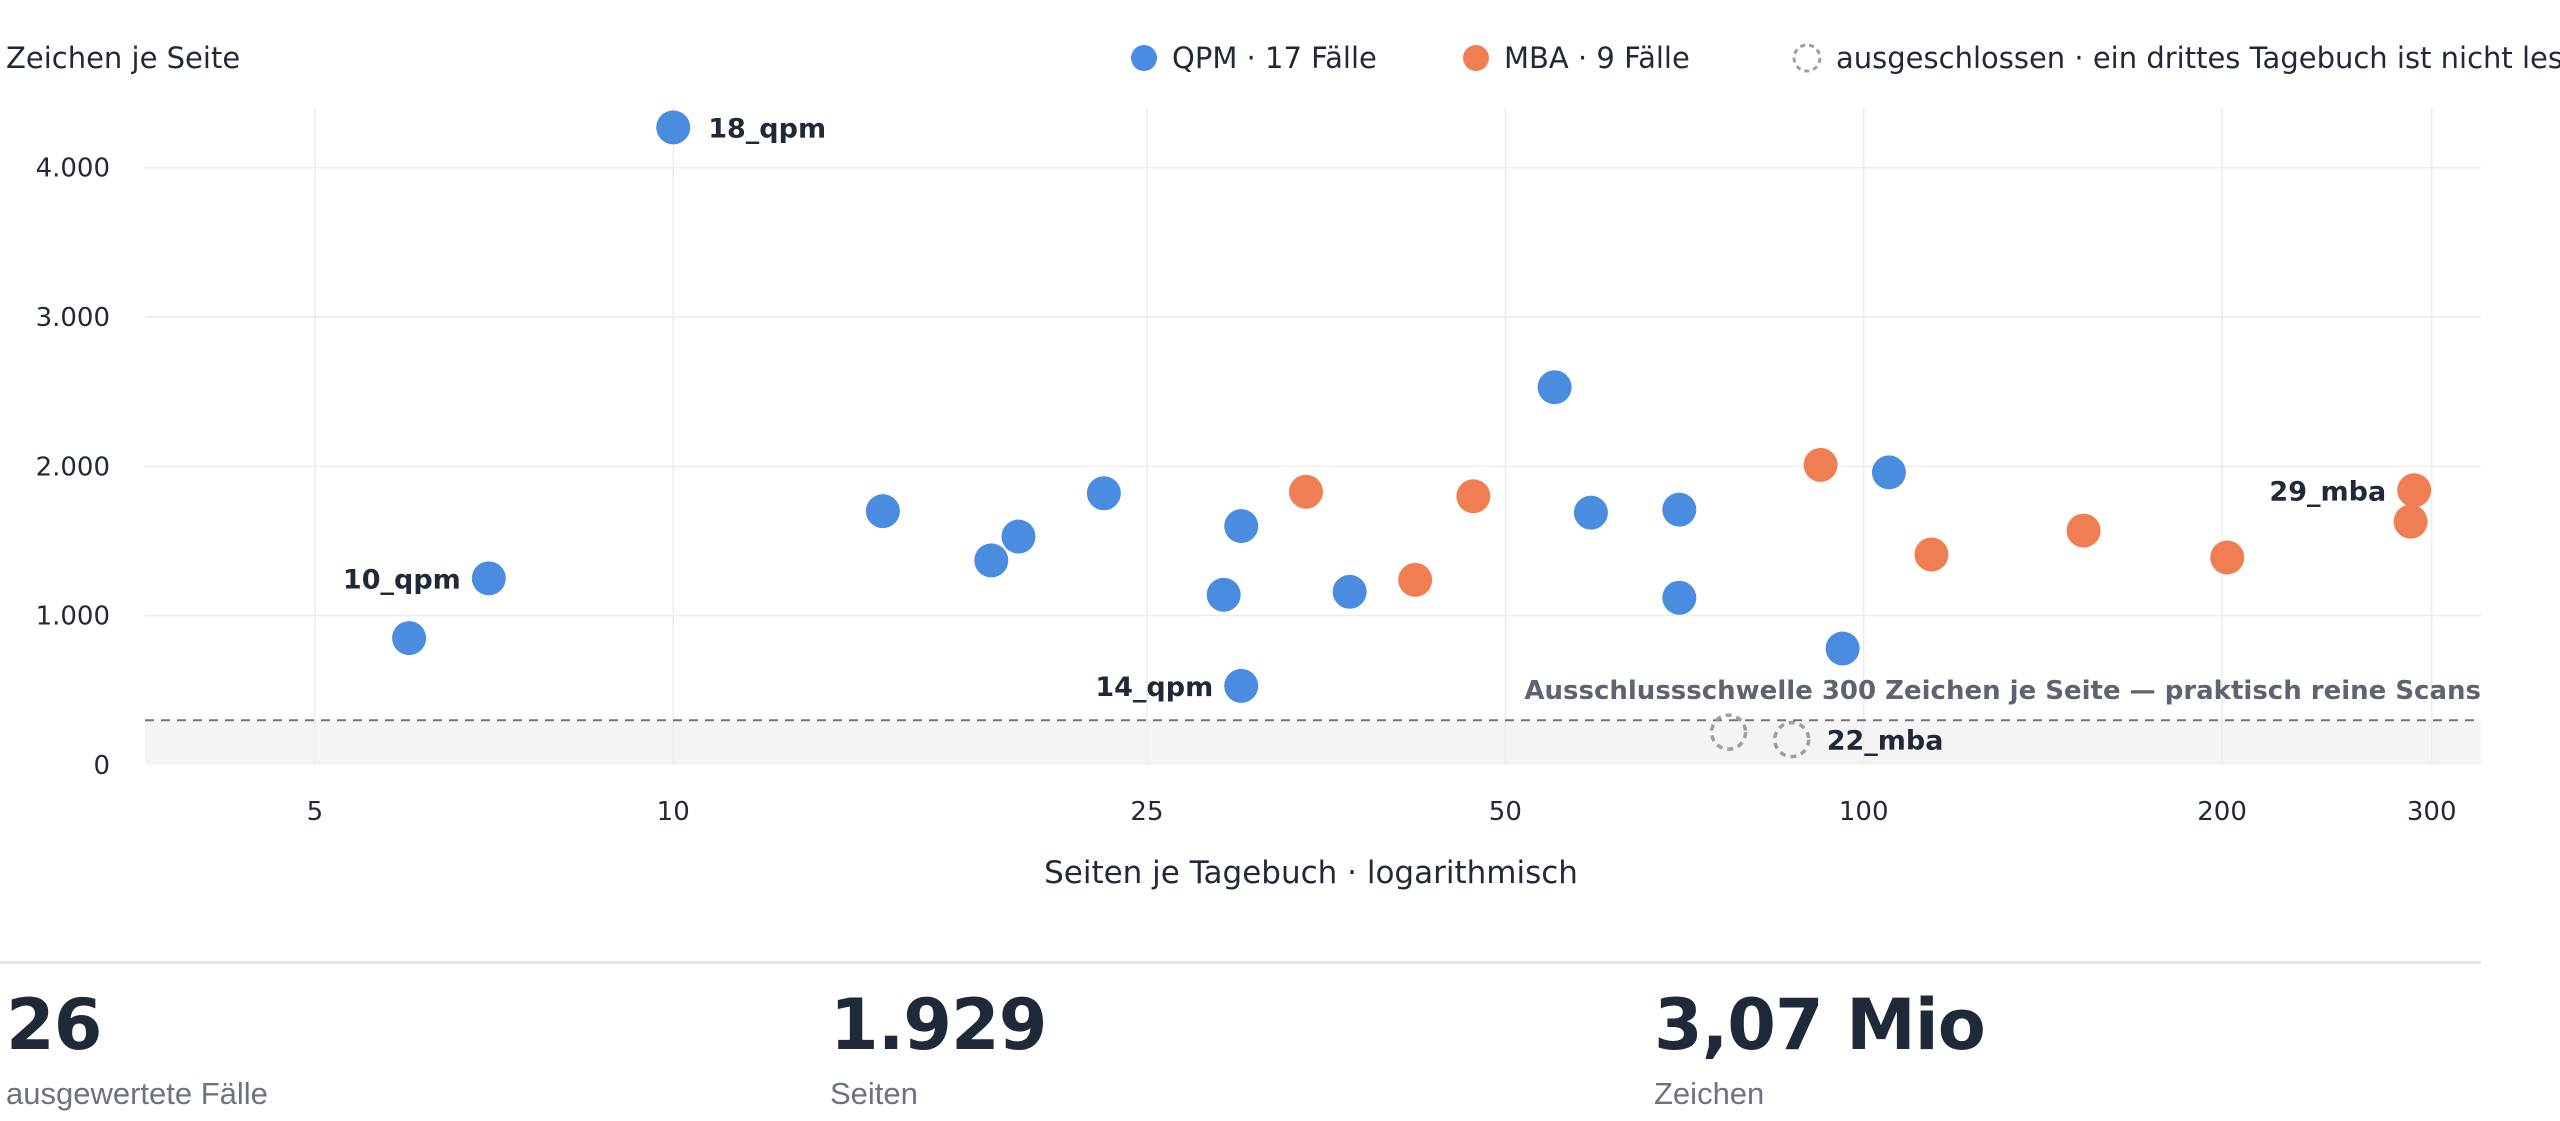  What do you see at coordinates (1240, 962) in the screenshot?
I see `divider` at bounding box center [1240, 962].